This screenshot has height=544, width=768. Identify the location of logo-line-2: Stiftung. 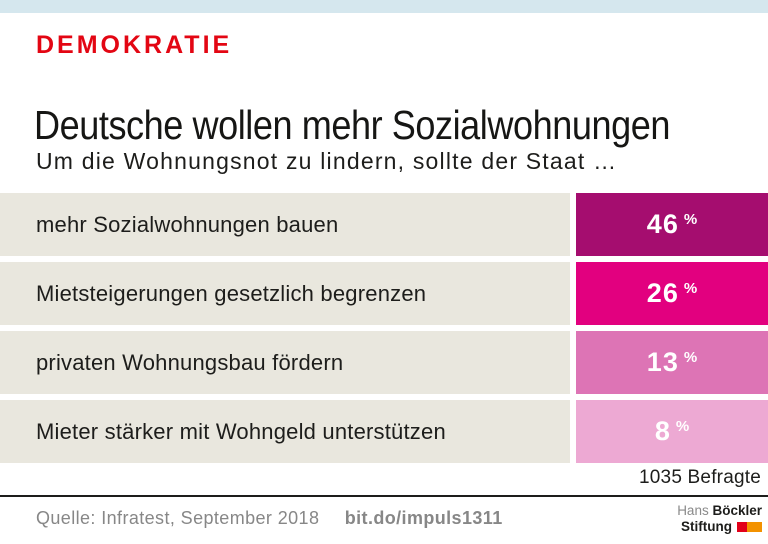
(719, 527).